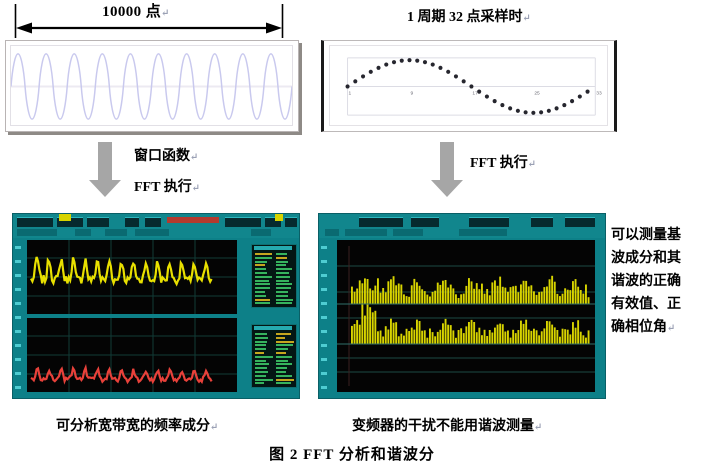  What do you see at coordinates (105, 169) in the screenshot?
I see `down-arrow-left` at bounding box center [105, 169].